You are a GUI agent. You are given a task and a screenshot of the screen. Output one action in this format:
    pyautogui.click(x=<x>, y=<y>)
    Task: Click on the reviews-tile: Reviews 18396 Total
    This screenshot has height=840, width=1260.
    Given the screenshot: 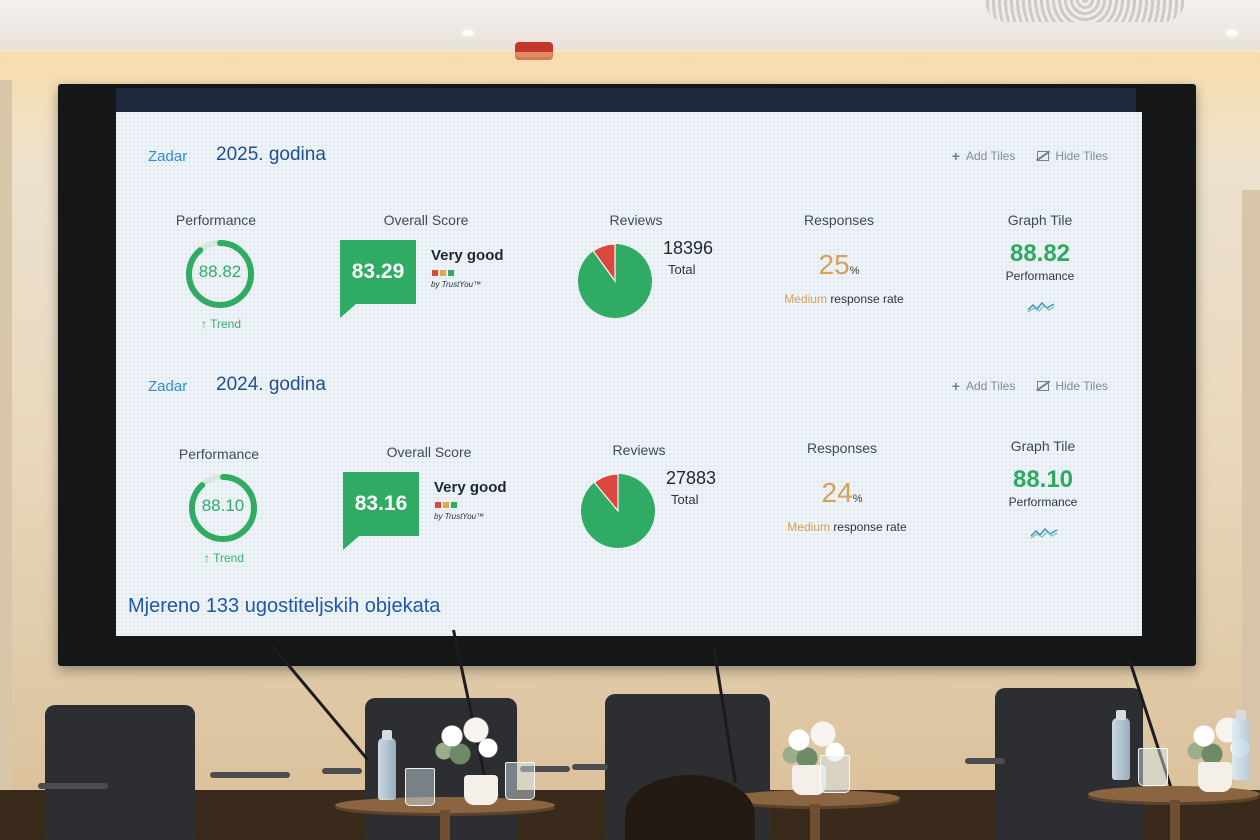 What is the action you would take?
    pyautogui.click(x=636, y=282)
    